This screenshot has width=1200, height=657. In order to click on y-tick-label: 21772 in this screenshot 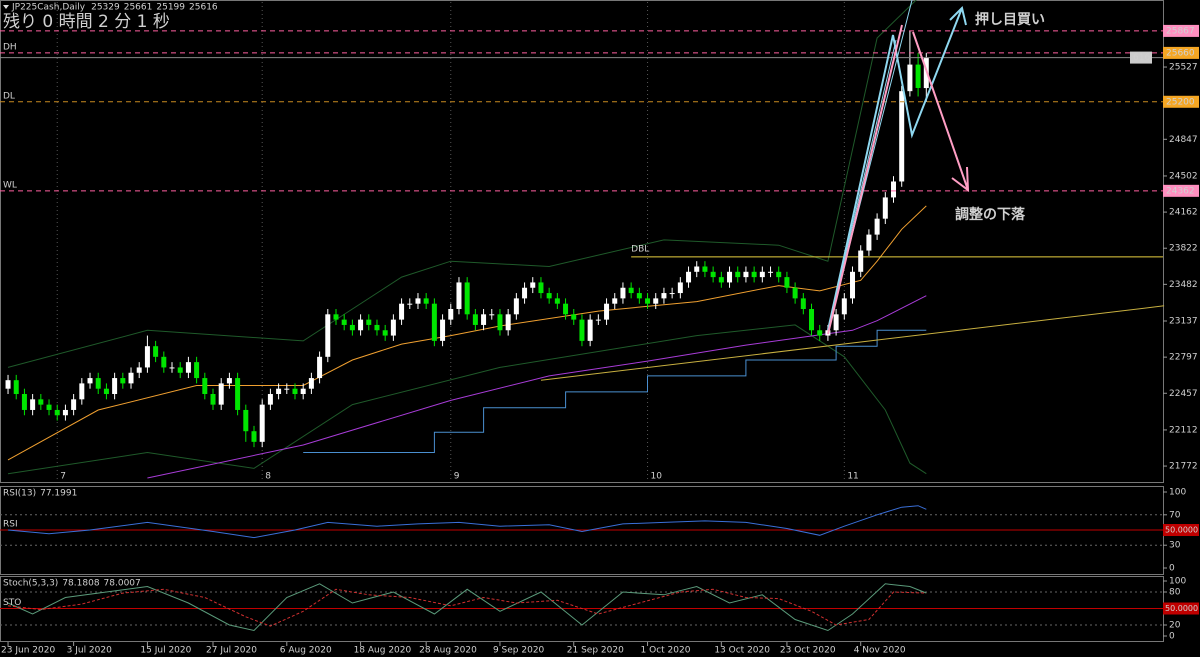, I will do `click(1183, 467)`.